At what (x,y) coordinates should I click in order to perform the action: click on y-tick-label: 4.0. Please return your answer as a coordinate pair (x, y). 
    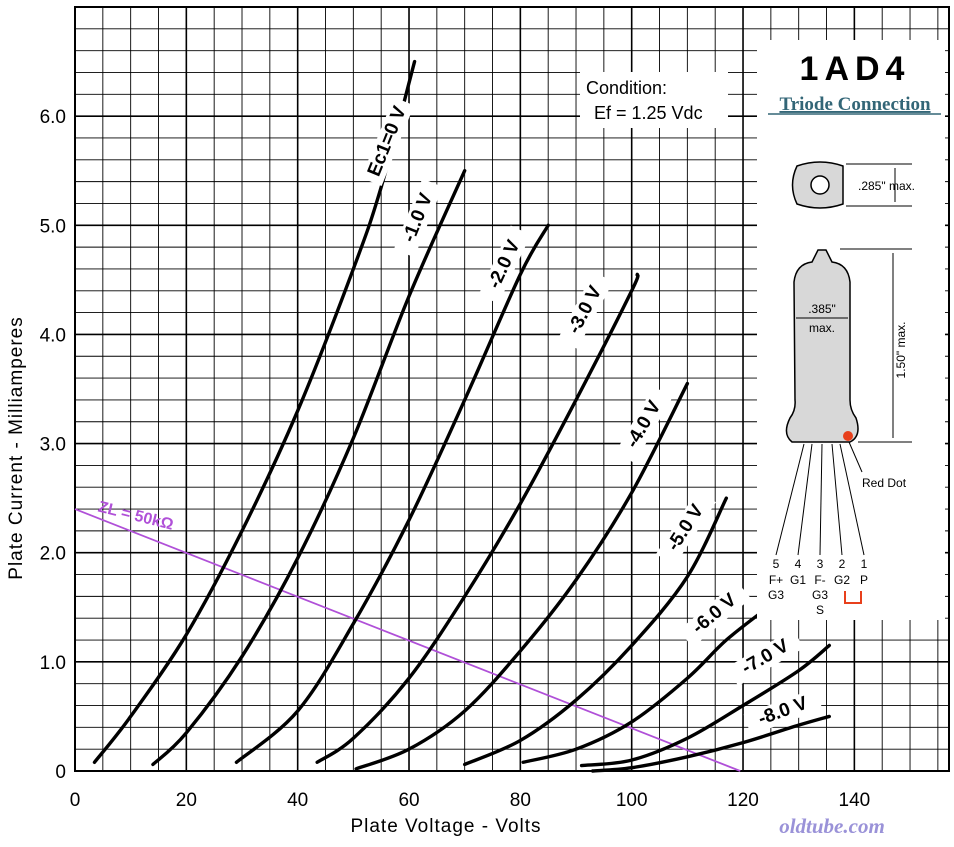
    Looking at the image, I should click on (53, 335).